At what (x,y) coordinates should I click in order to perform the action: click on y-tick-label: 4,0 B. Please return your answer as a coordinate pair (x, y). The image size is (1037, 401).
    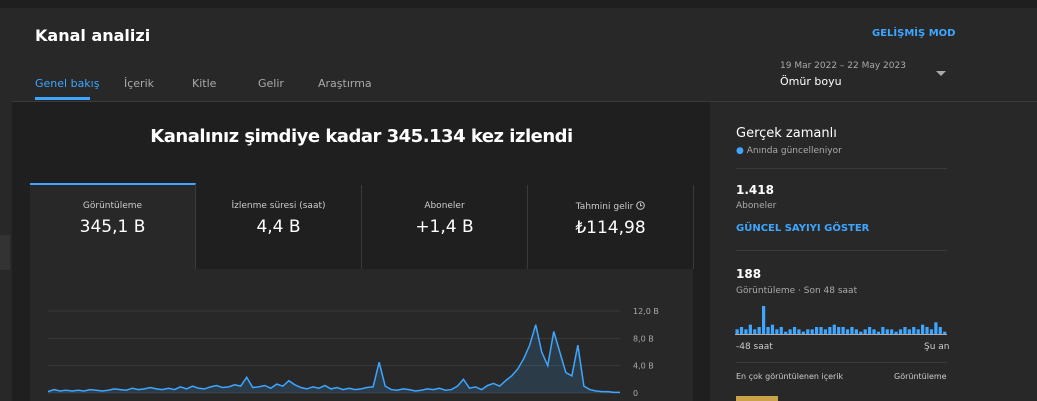
    Looking at the image, I should click on (643, 366).